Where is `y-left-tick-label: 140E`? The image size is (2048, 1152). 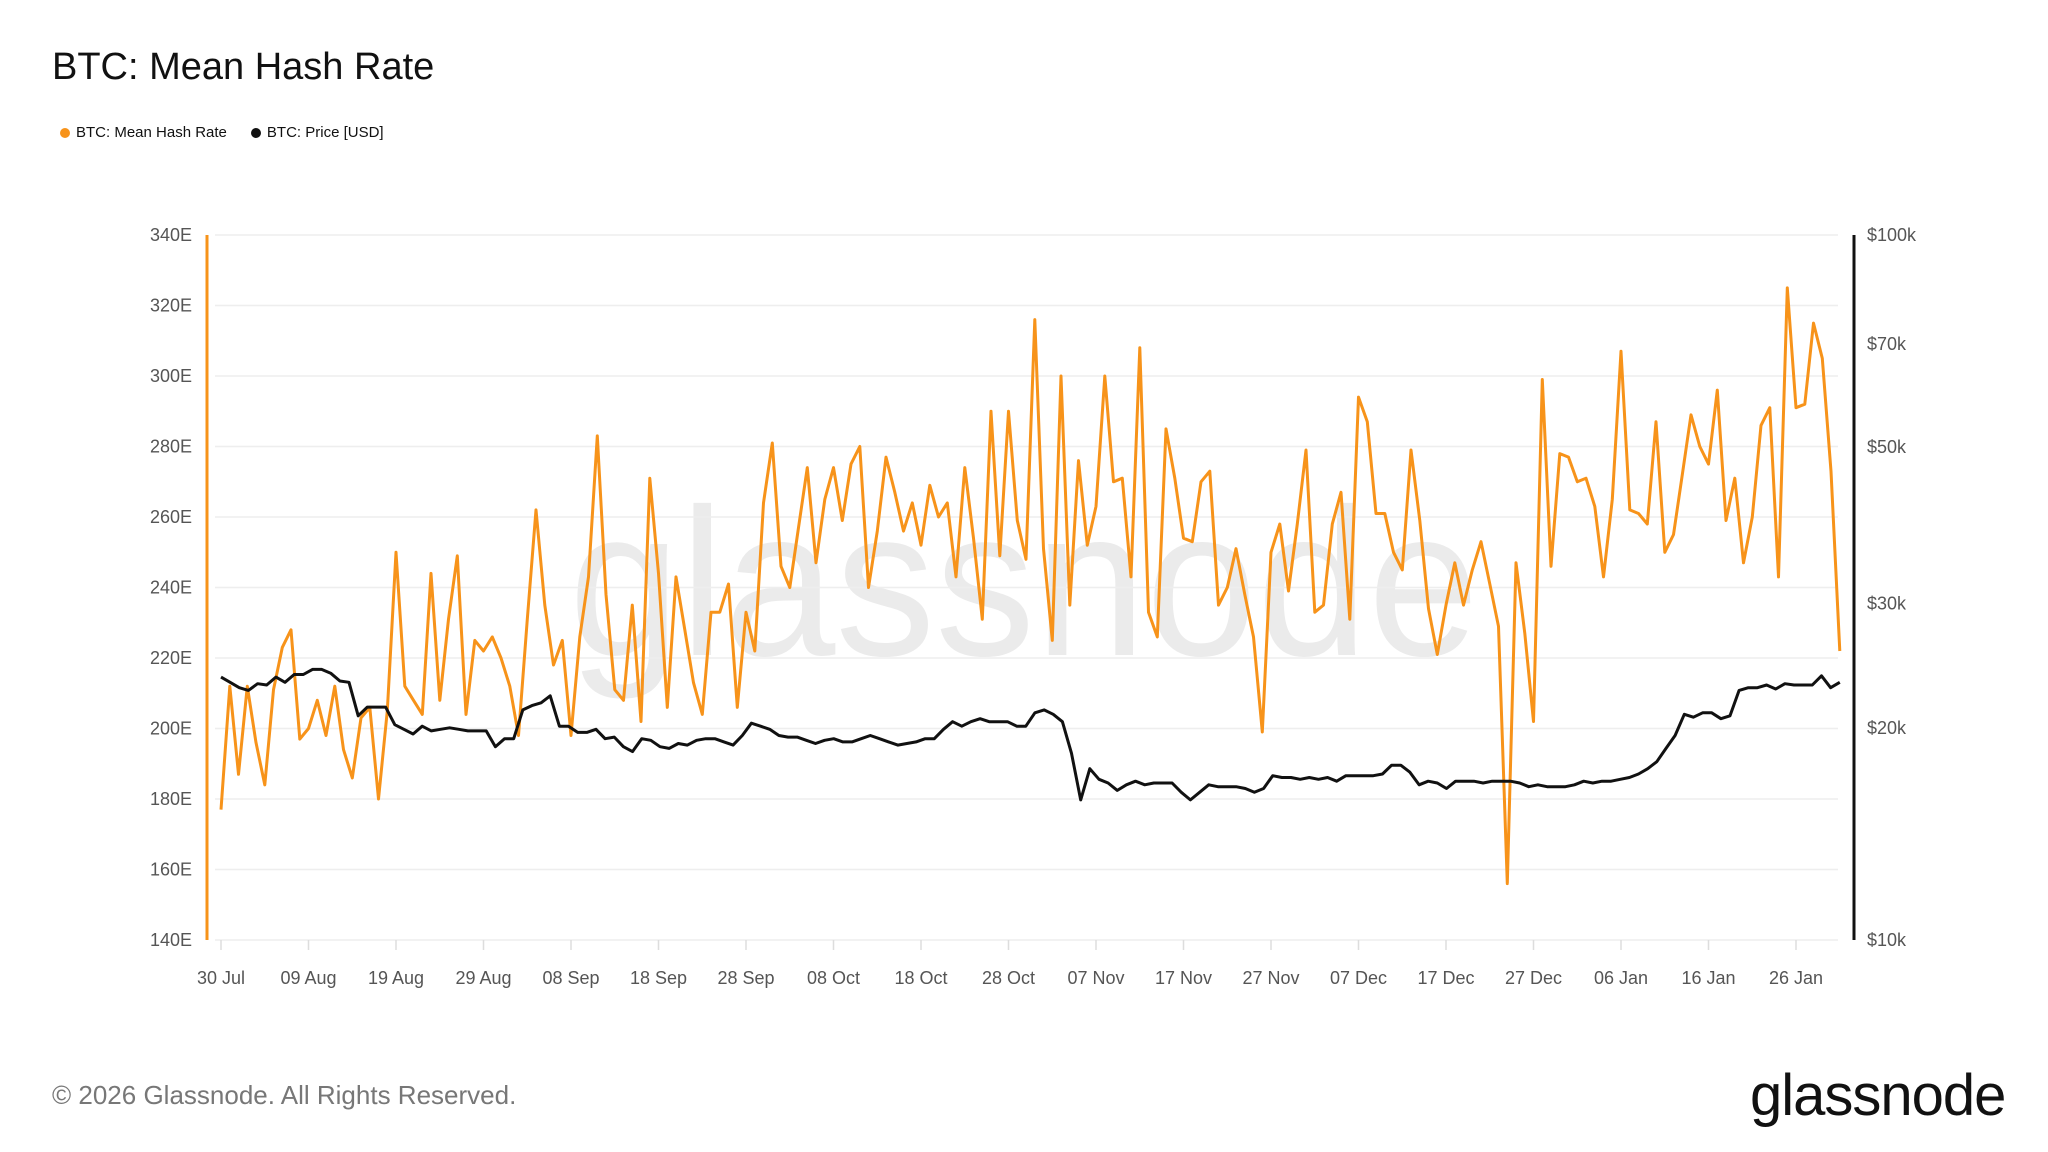
y-left-tick-label: 140E is located at coordinates (171, 940).